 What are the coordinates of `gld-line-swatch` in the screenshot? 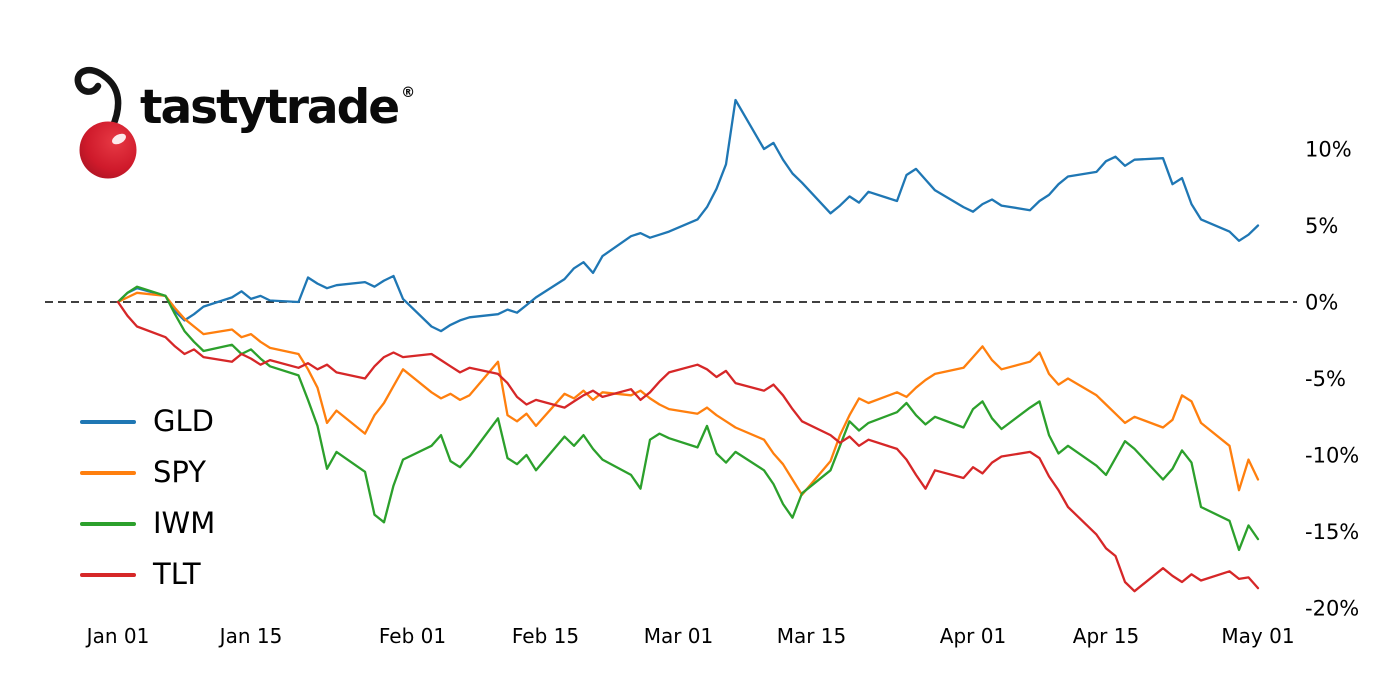 It's located at (108, 421).